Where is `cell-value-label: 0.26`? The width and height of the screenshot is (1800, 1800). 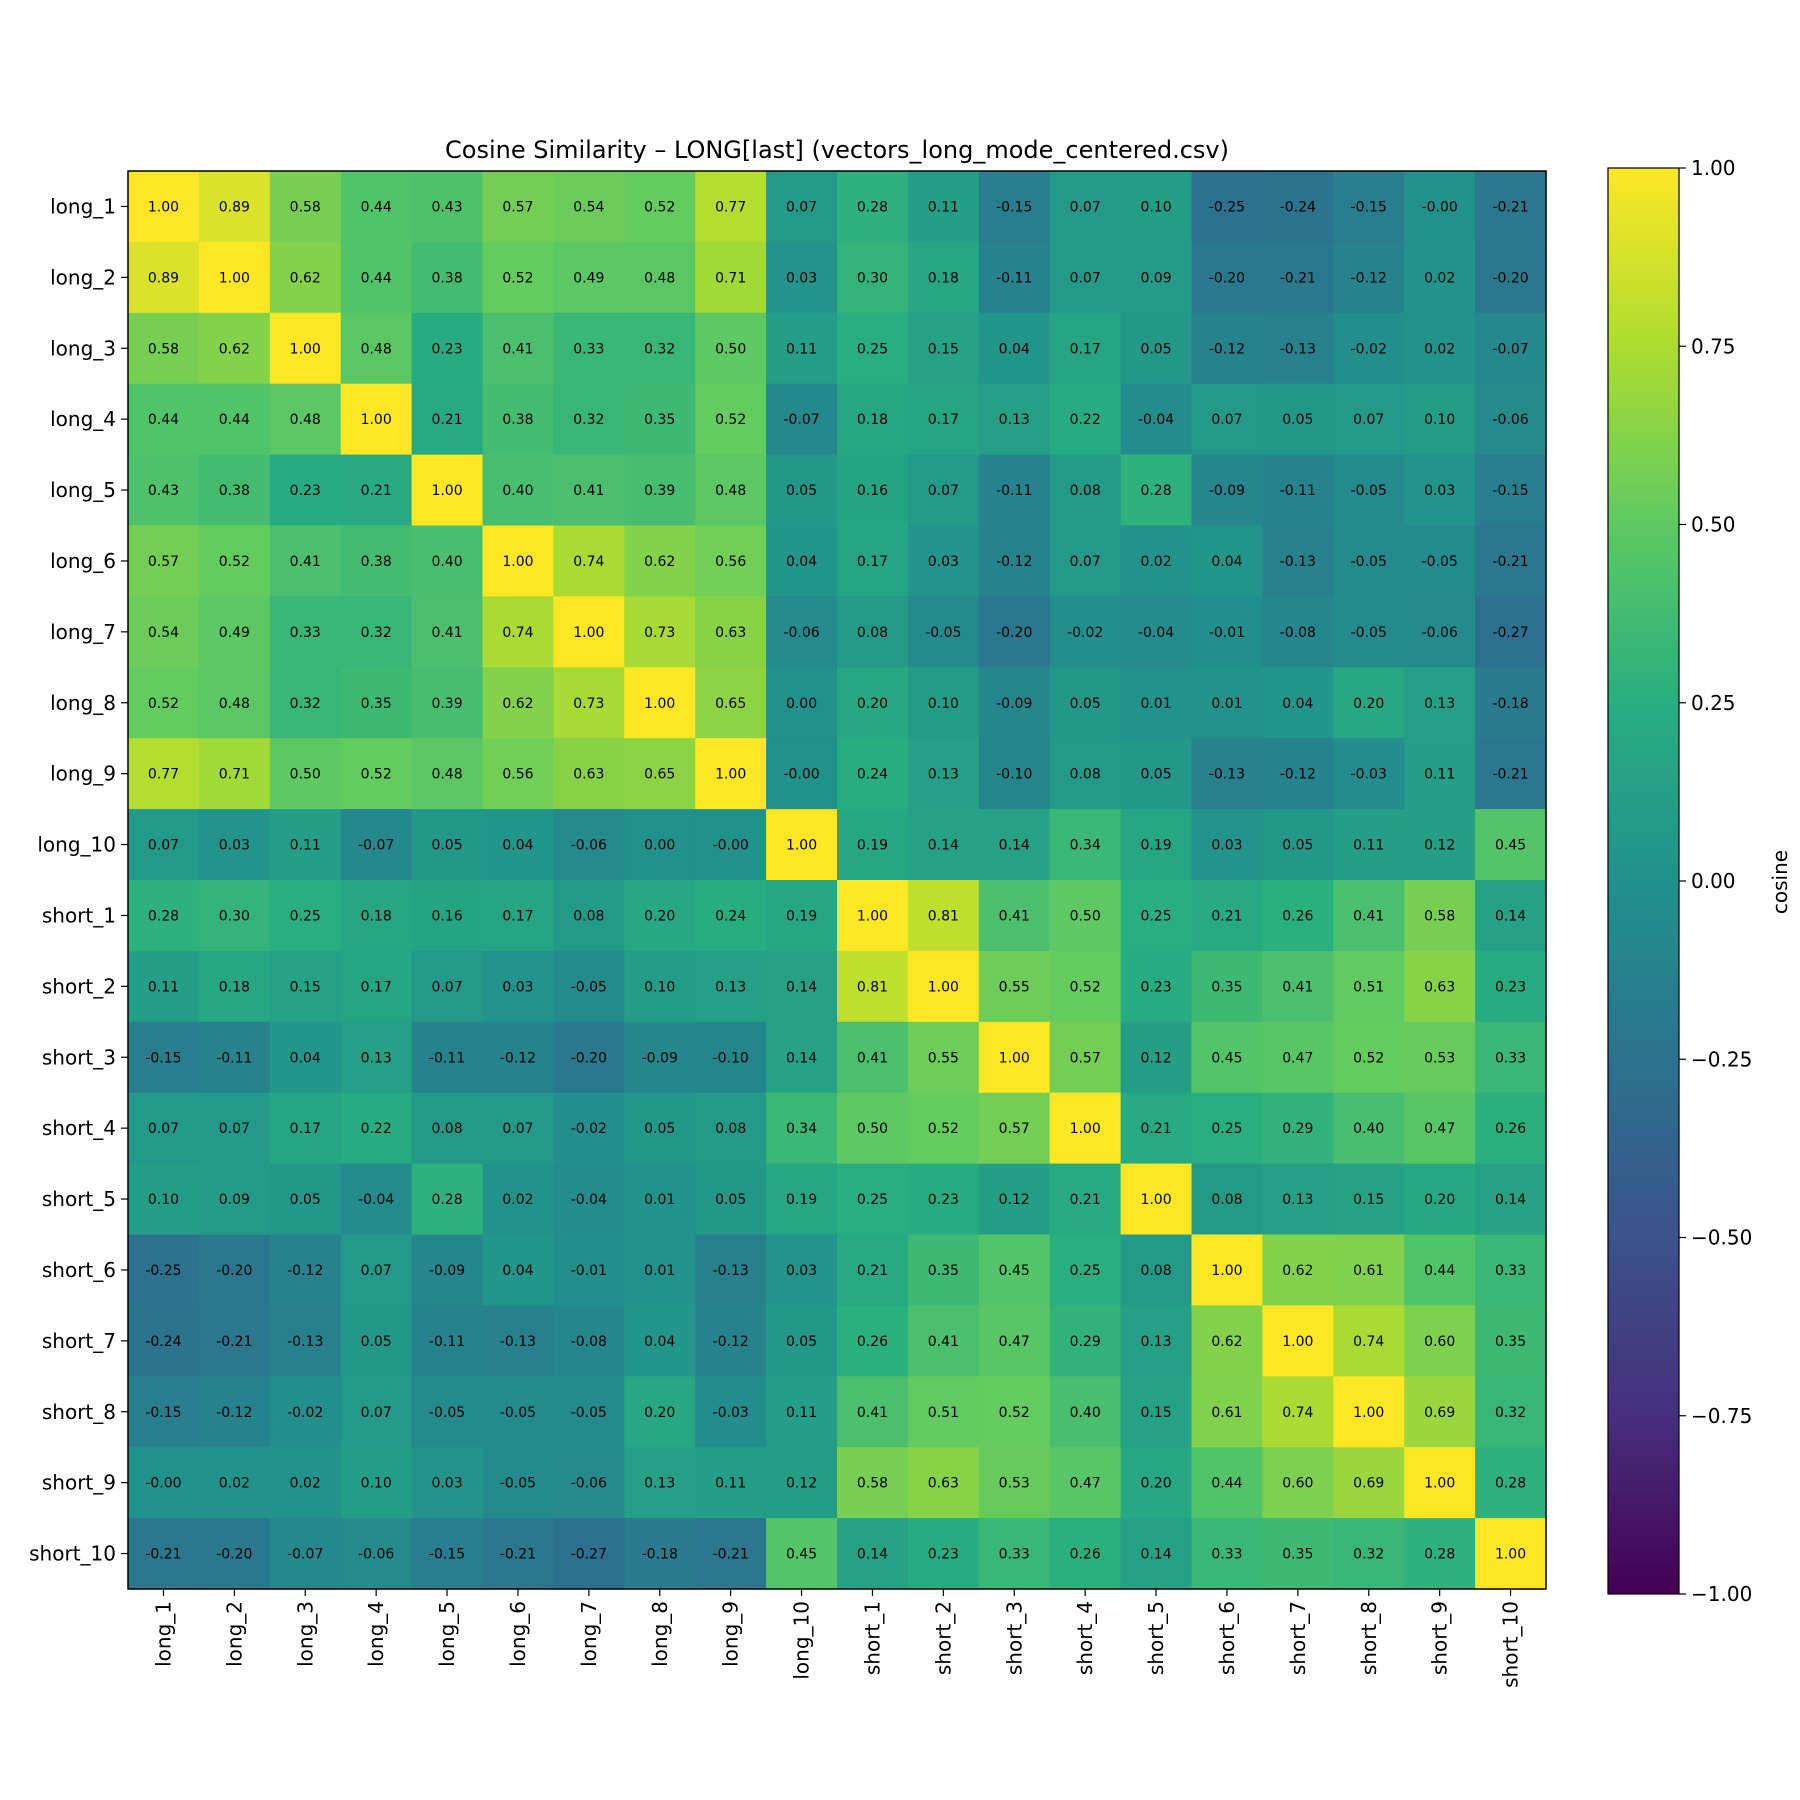 cell-value-label: 0.26 is located at coordinates (1510, 1129).